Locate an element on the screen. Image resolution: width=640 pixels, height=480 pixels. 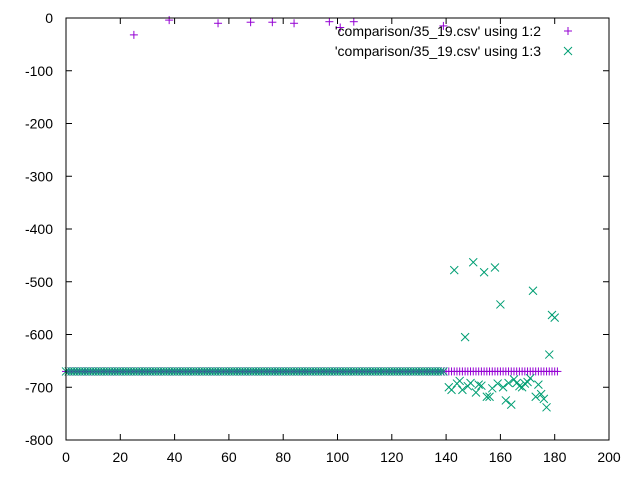
y-tick-label: 0 is located at coordinates (49, 18).